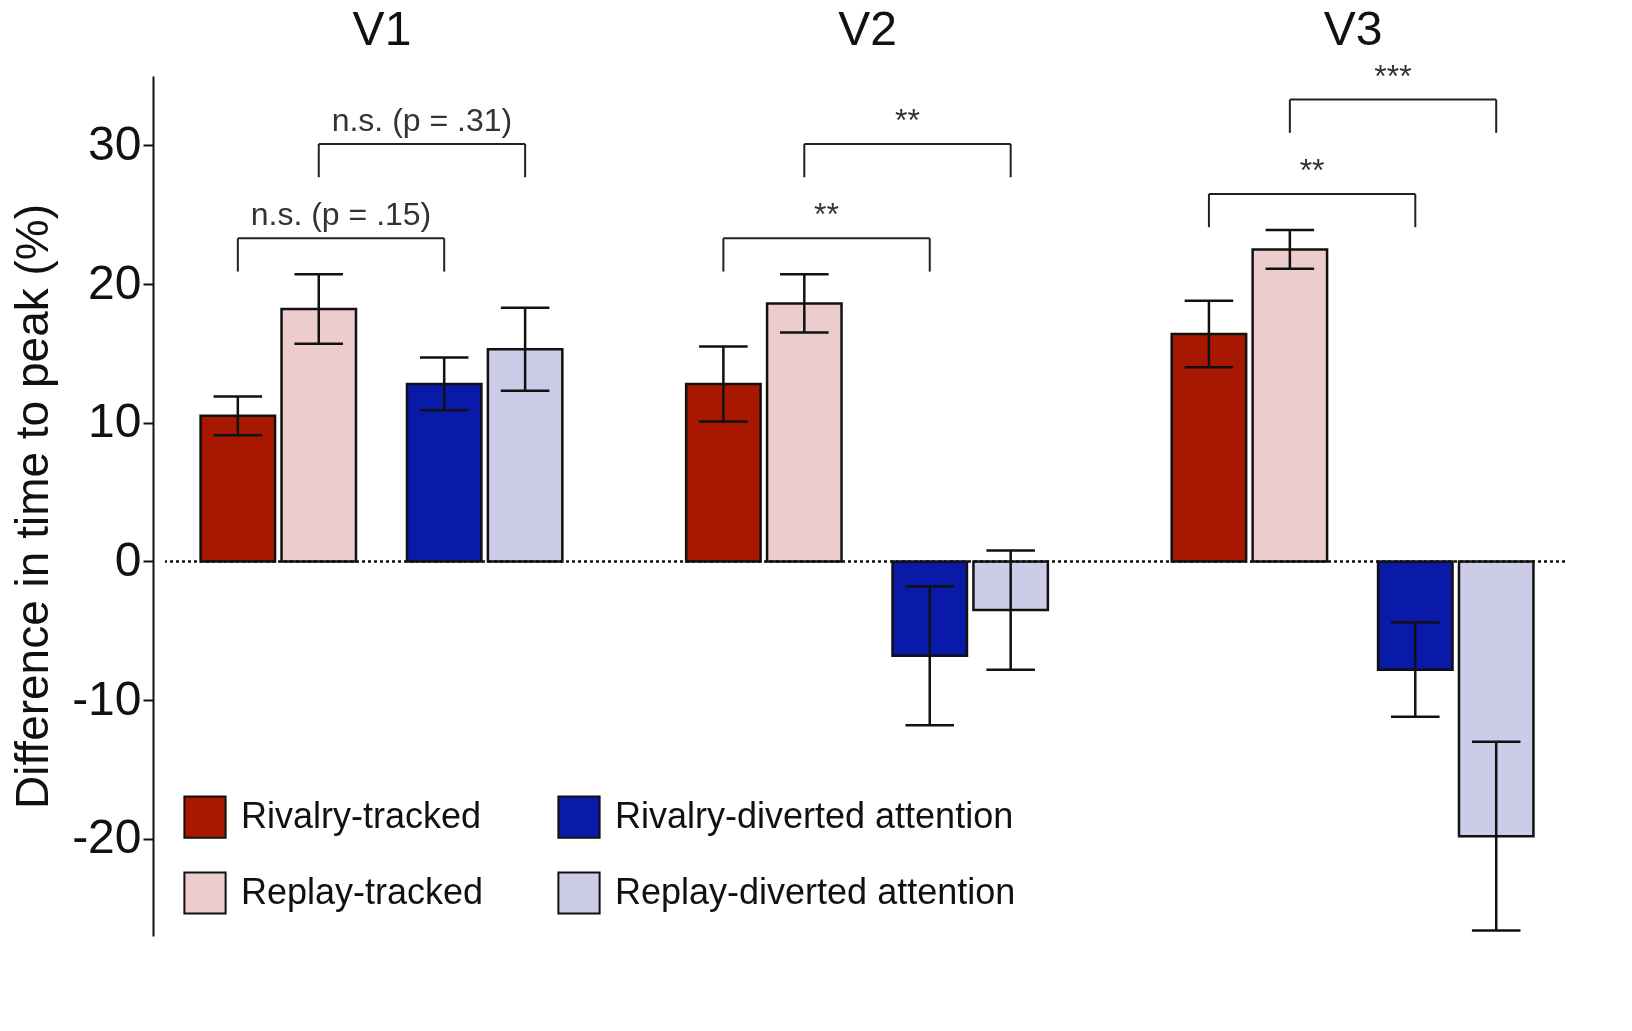 This screenshot has height=1031, width=1632. Describe the element at coordinates (382, 28) in the screenshot. I see `x-tick-label: V1` at that location.